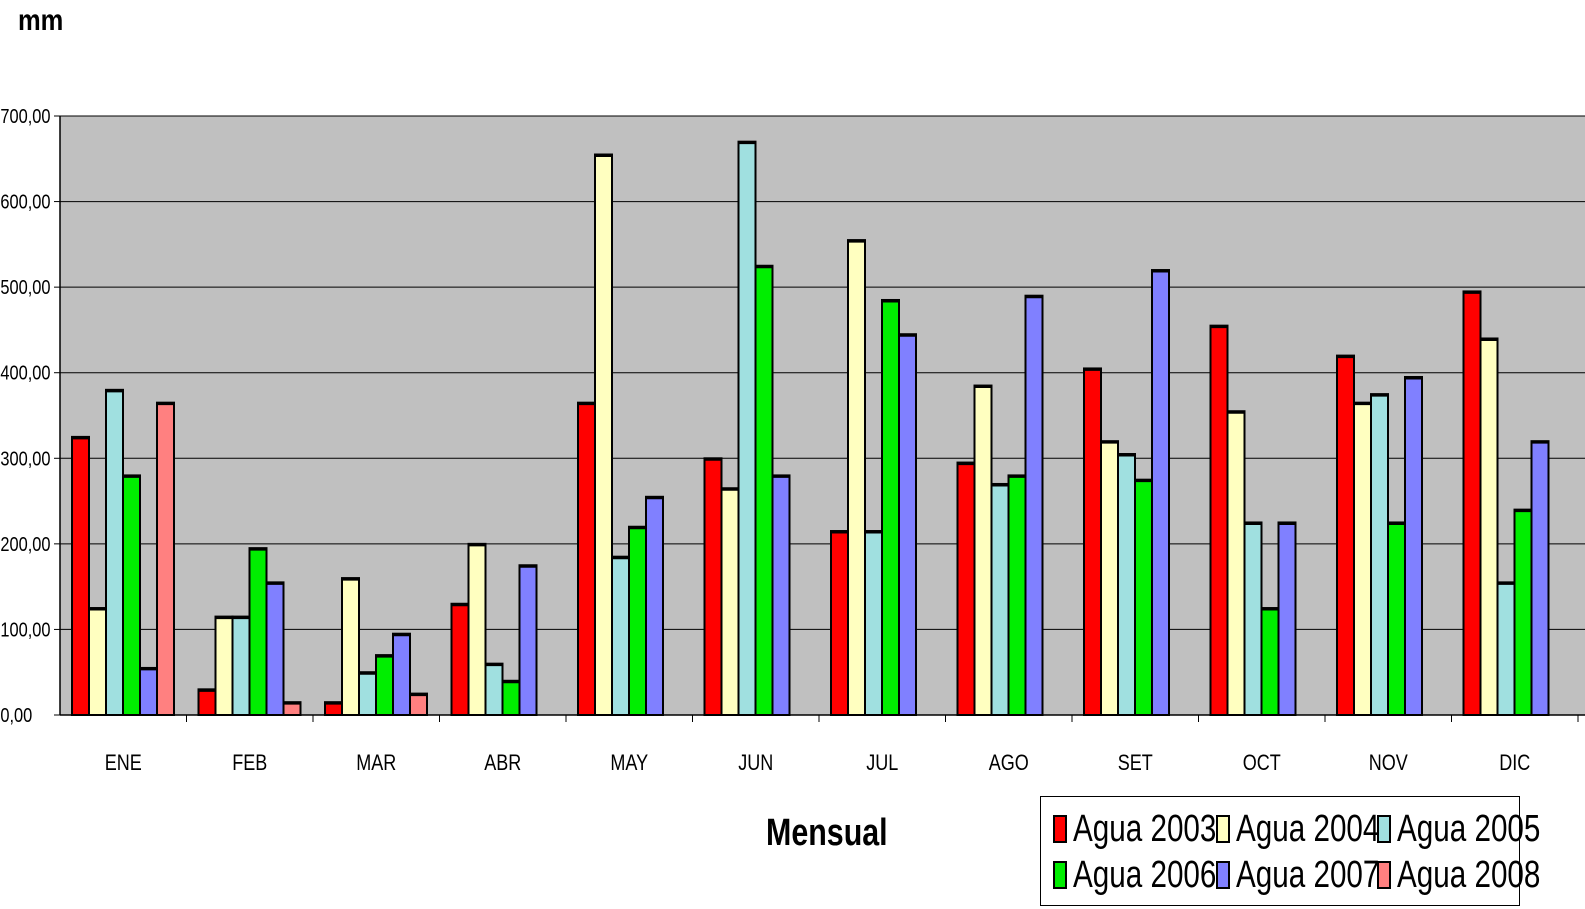 This screenshot has width=1585, height=909. What do you see at coordinates (123, 763) in the screenshot?
I see `x-tick-label: ENE` at bounding box center [123, 763].